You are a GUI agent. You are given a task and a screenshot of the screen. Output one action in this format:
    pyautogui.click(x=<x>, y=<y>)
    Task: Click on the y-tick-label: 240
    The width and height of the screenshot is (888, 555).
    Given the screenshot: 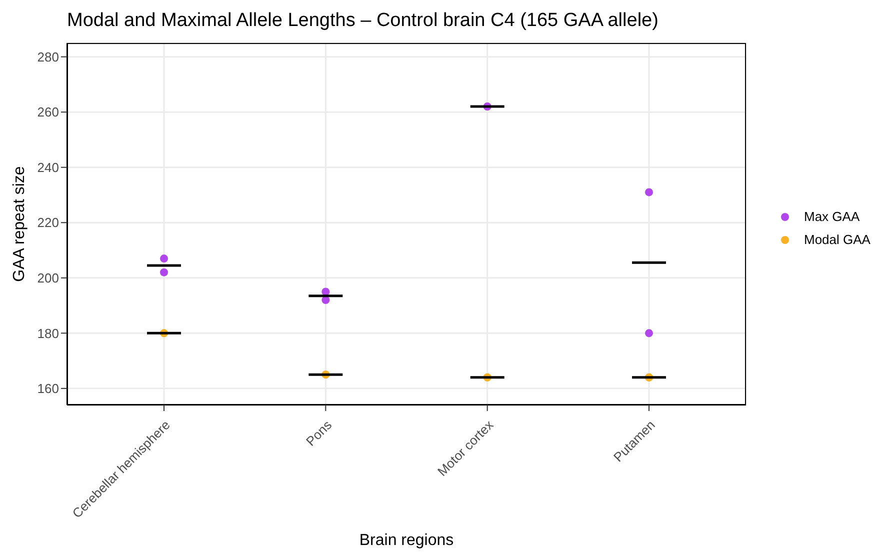 What is the action you would take?
    pyautogui.click(x=48, y=167)
    